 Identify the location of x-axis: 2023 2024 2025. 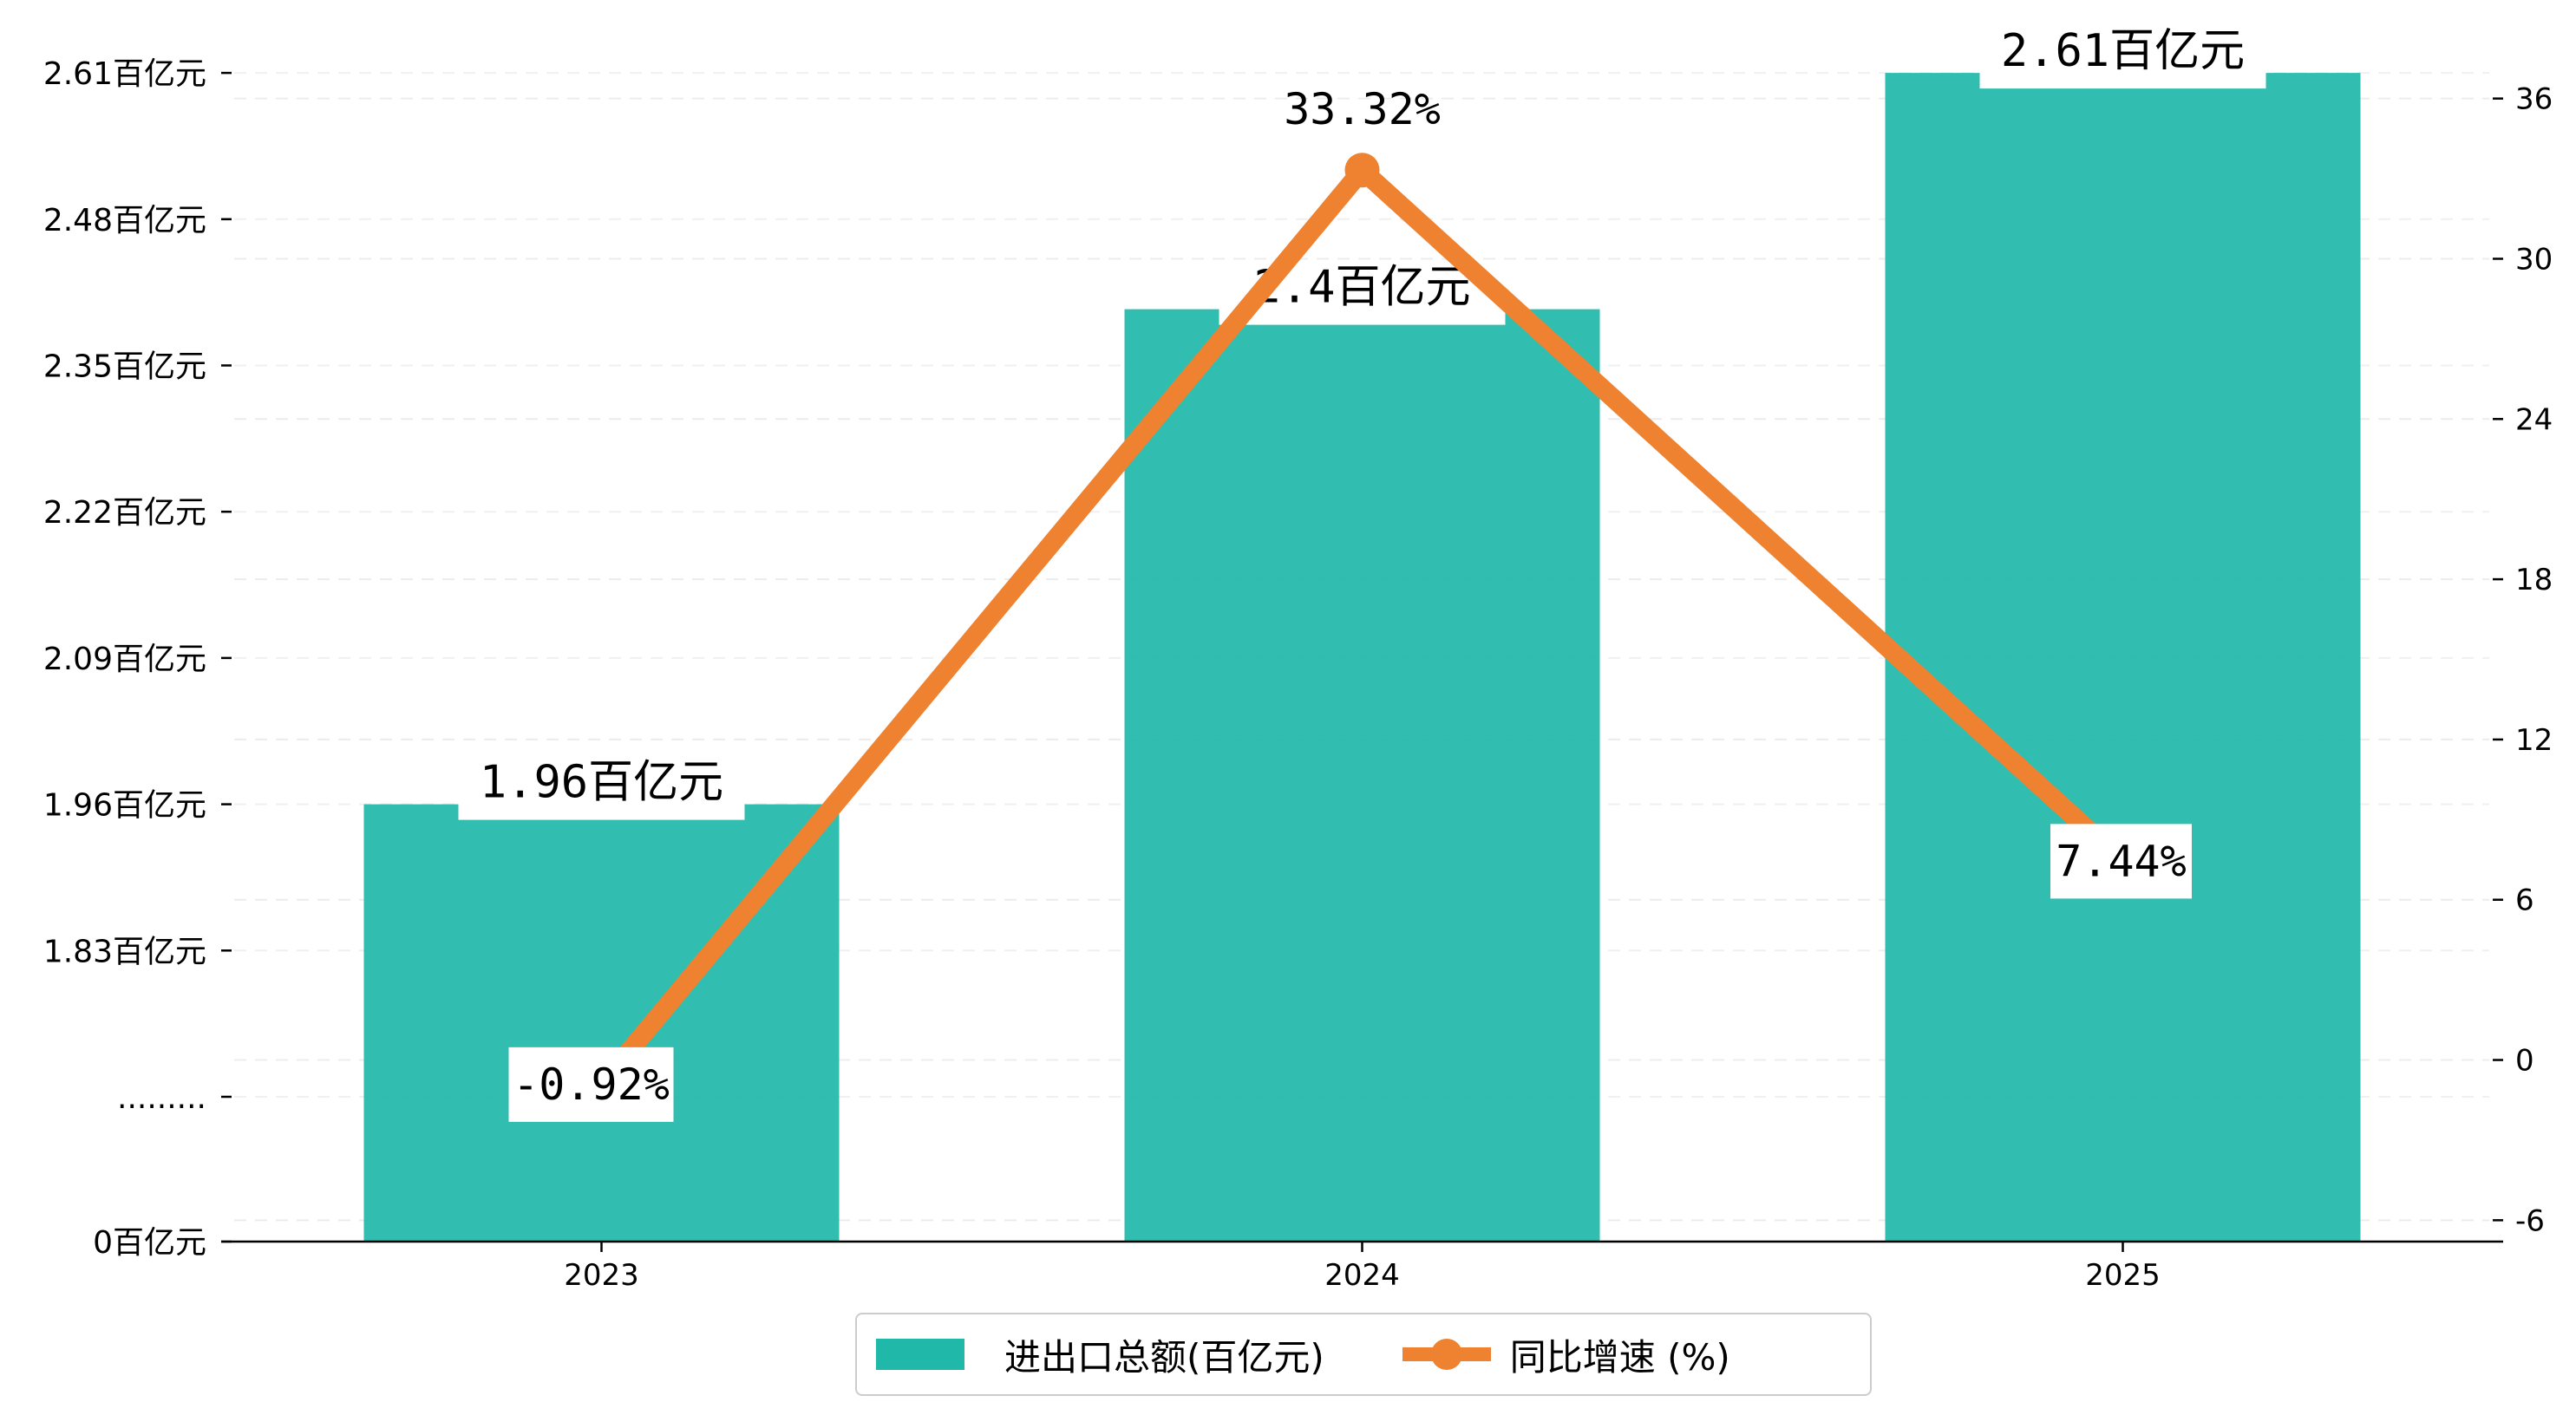
(1362, 1267).